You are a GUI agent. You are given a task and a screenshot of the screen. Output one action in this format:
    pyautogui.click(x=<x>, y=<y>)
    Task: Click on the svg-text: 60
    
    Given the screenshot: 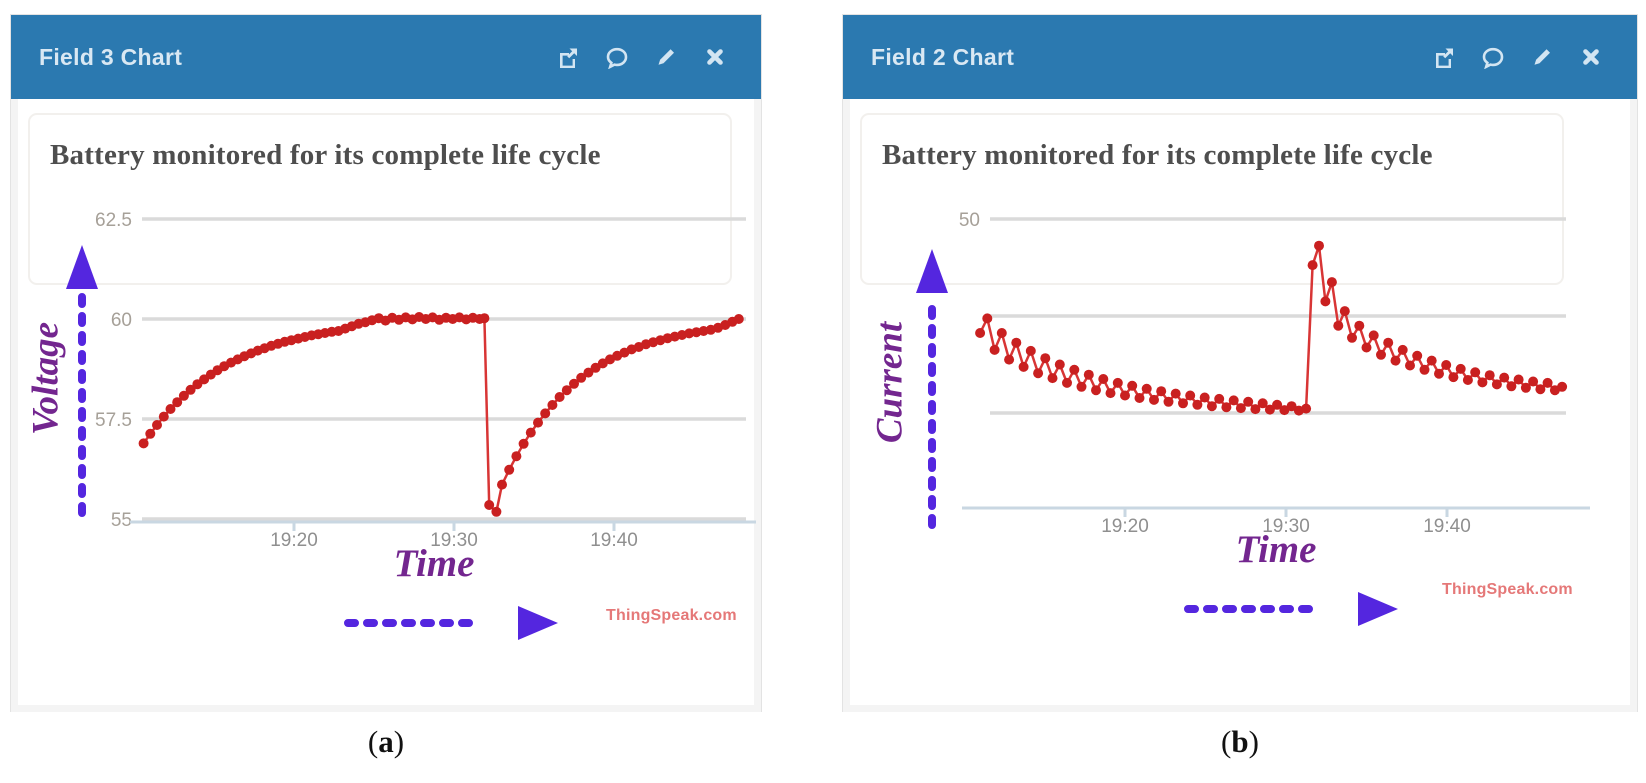 What is the action you would take?
    pyautogui.click(x=121, y=320)
    